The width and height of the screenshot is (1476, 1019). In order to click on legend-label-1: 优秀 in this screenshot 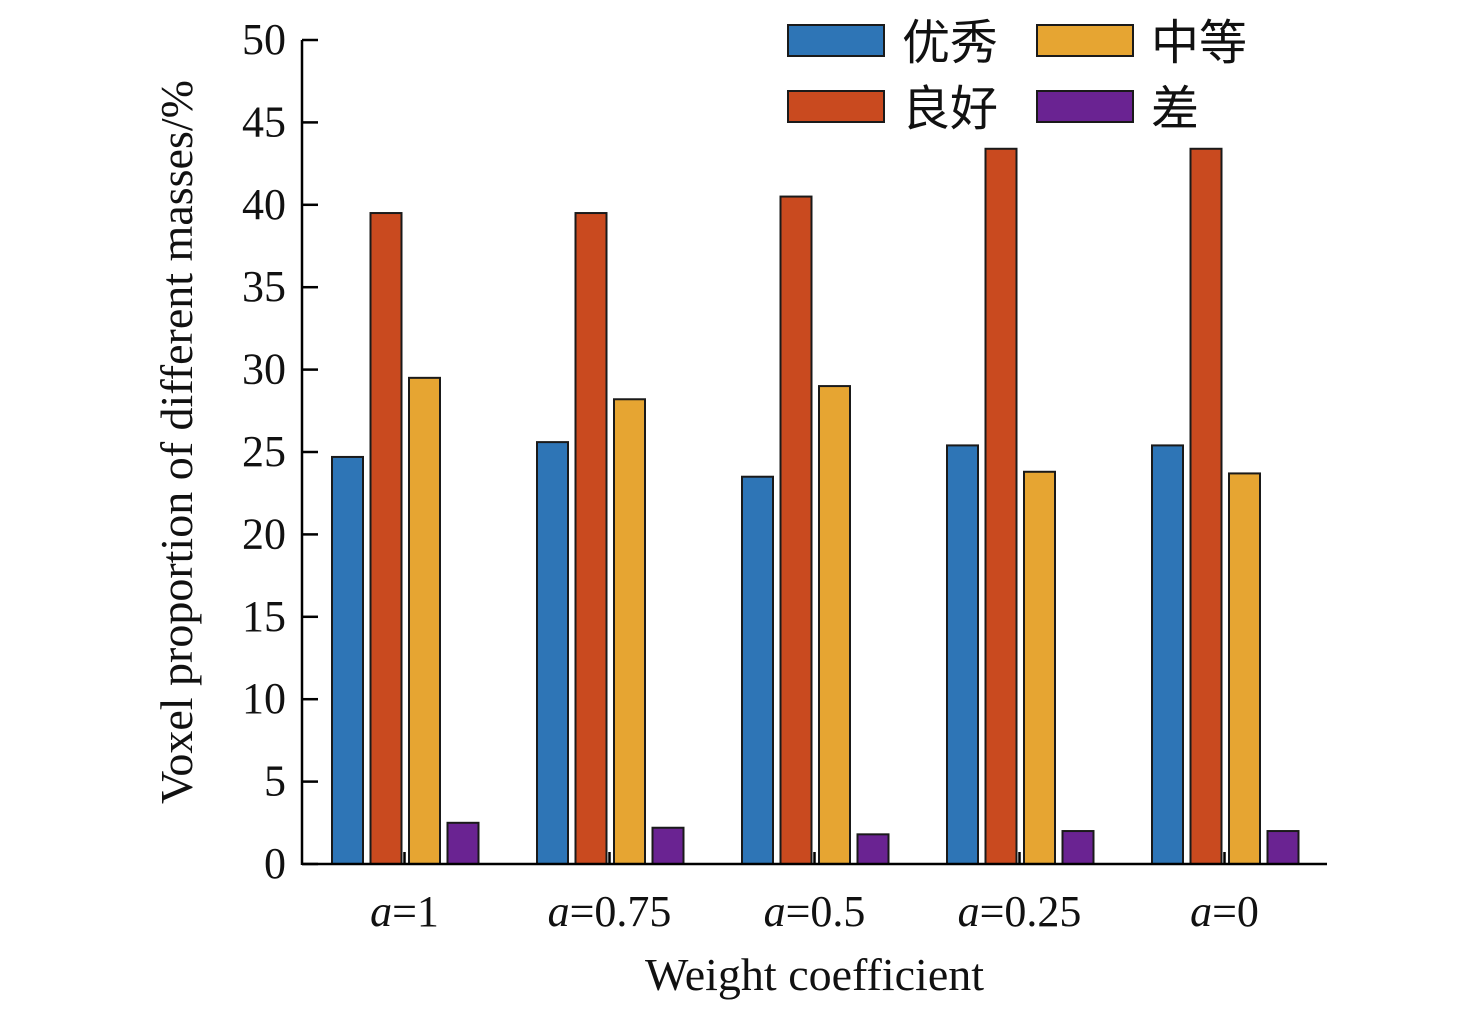, I will do `click(950, 43)`.